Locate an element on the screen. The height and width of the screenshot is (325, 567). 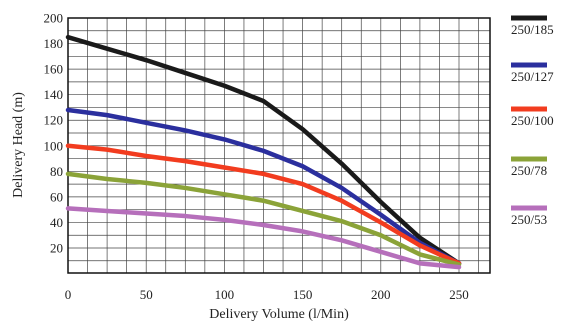
x-tick-label: 250 is located at coordinates (459, 294).